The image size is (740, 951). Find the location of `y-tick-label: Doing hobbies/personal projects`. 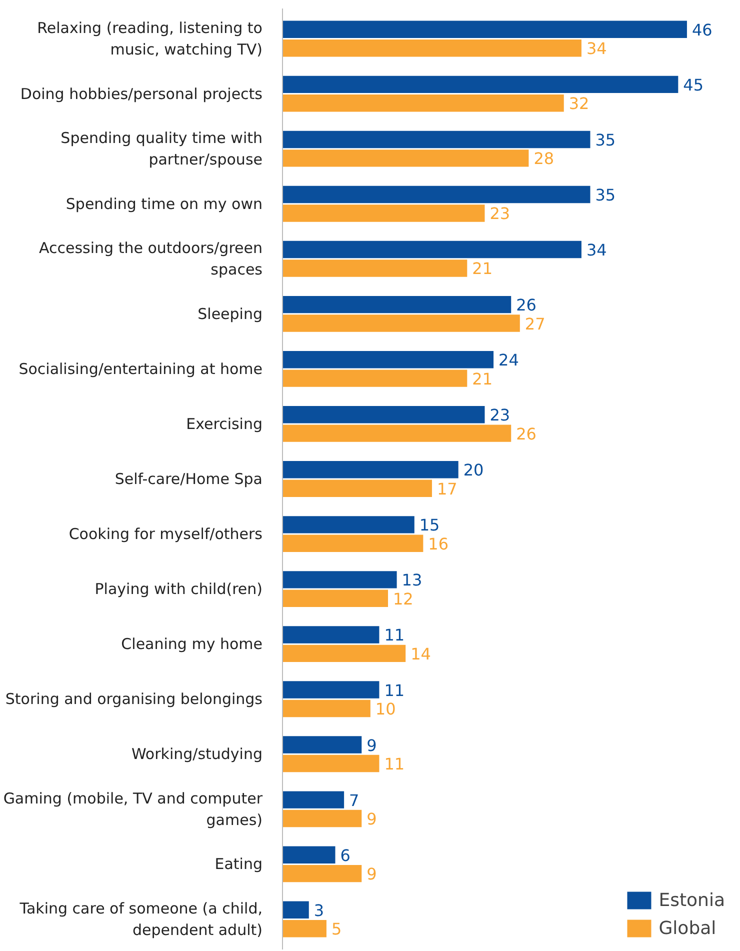

y-tick-label: Doing hobbies/personal projects is located at coordinates (141, 93).